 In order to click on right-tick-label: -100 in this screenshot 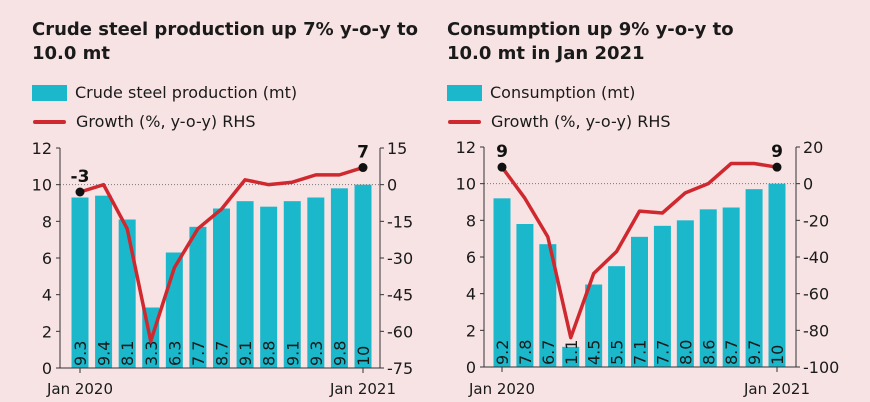, I will do `click(821, 367)`.